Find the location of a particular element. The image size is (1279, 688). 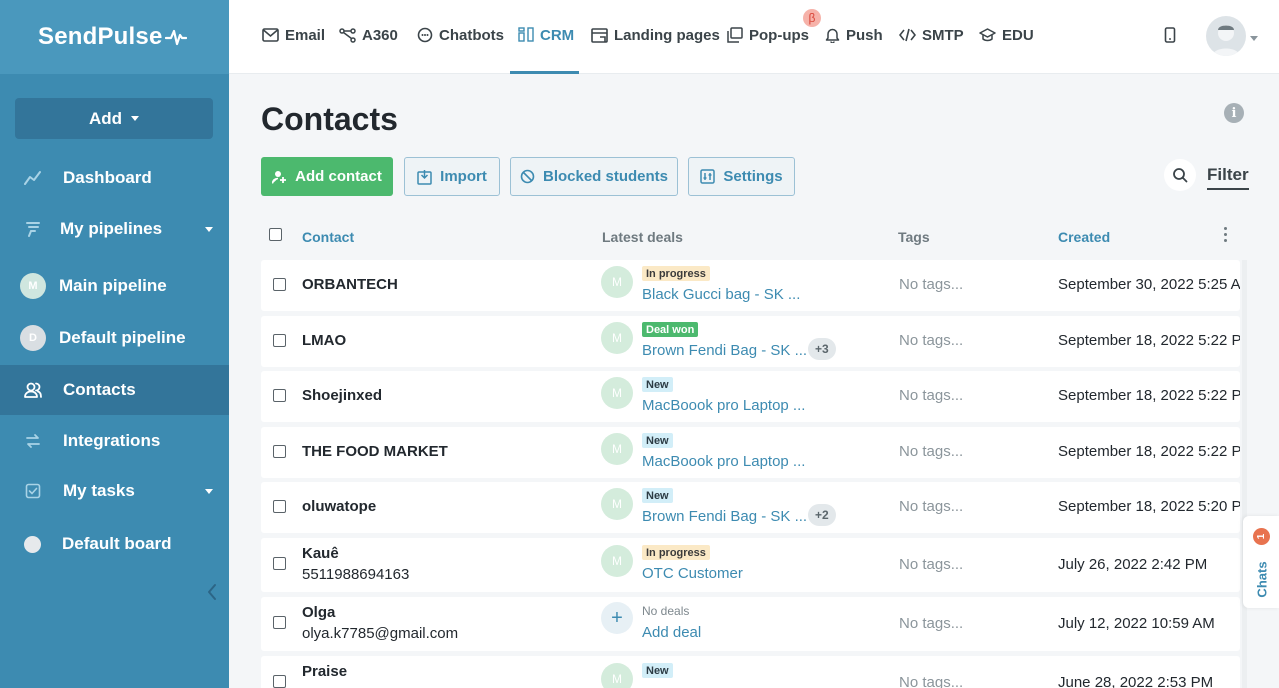

settings-button: Settings is located at coordinates (741, 176).